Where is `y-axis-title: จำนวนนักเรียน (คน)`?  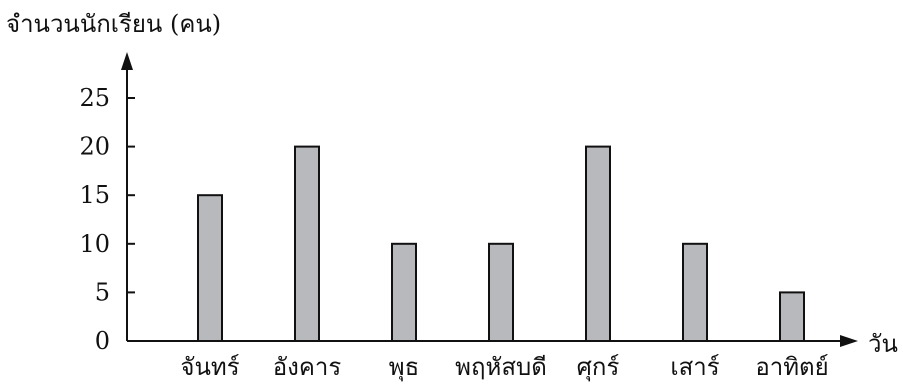 y-axis-title: จำนวนนักเรียน (คน) is located at coordinates (113, 24).